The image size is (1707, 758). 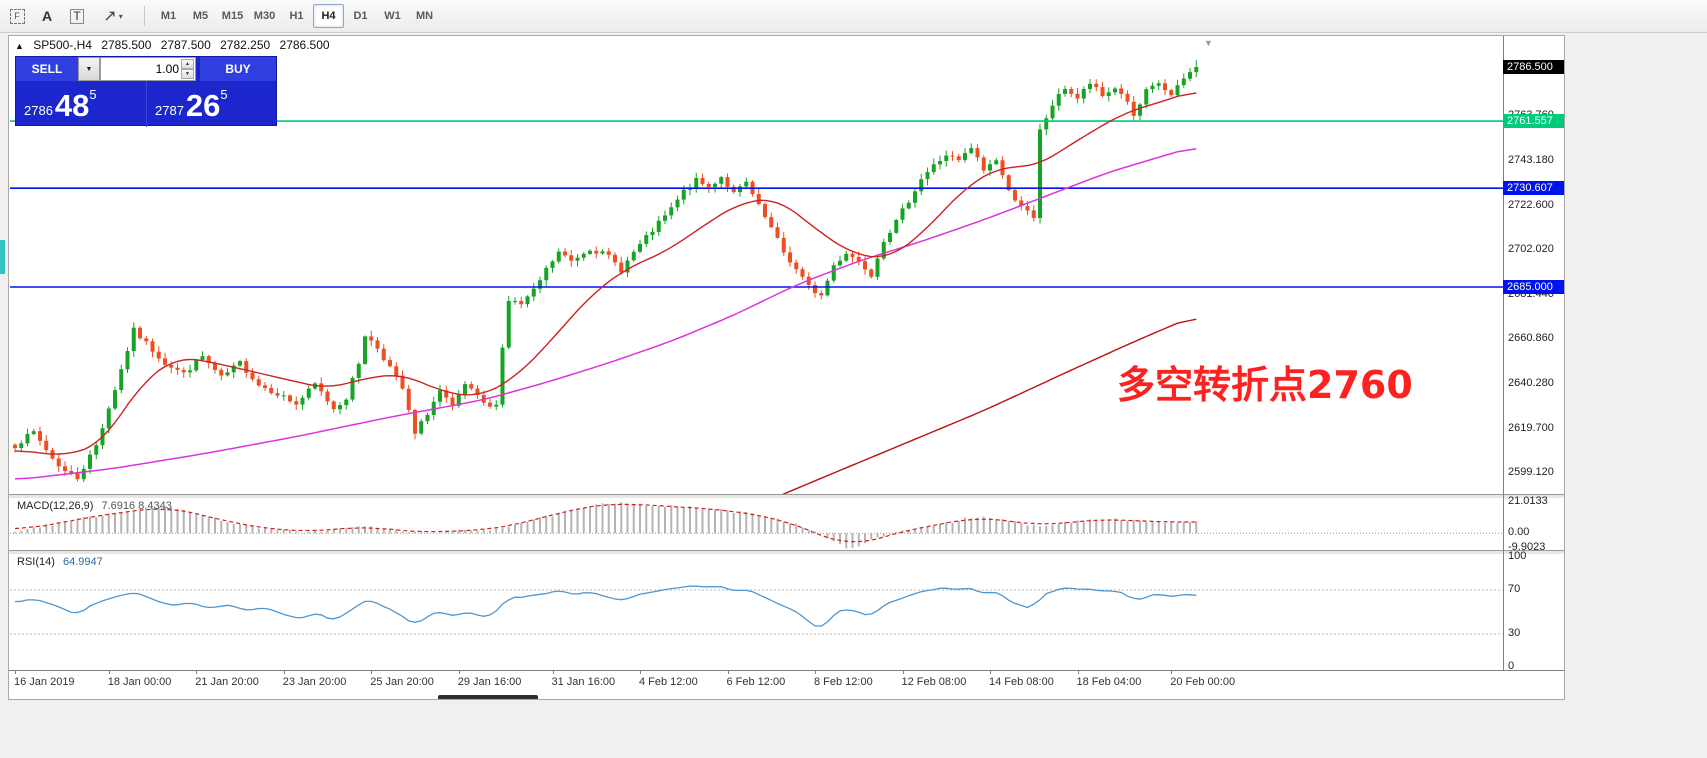 What do you see at coordinates (2, 257) in the screenshot?
I see `window-edge-accent` at bounding box center [2, 257].